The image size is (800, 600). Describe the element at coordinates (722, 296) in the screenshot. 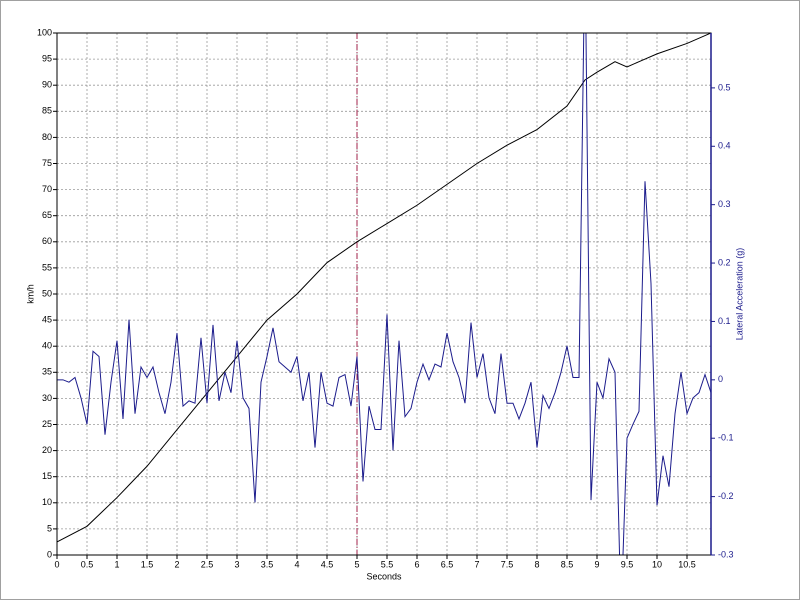

I see `right-axis: -0.3 -0.2 -0.1 0 0.1 0.2 0.3 0.4 0.5` at that location.